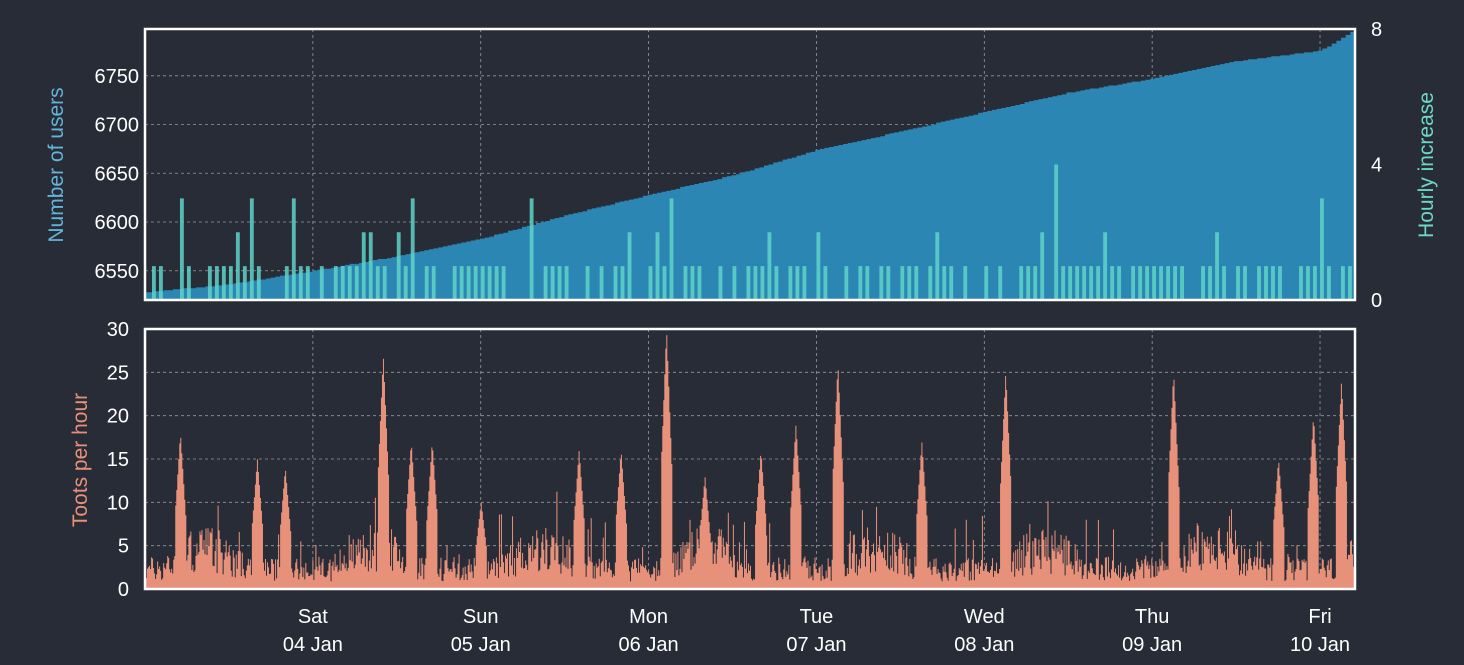  What do you see at coordinates (817, 617) in the screenshot?
I see `x-tick-day: Tue` at bounding box center [817, 617].